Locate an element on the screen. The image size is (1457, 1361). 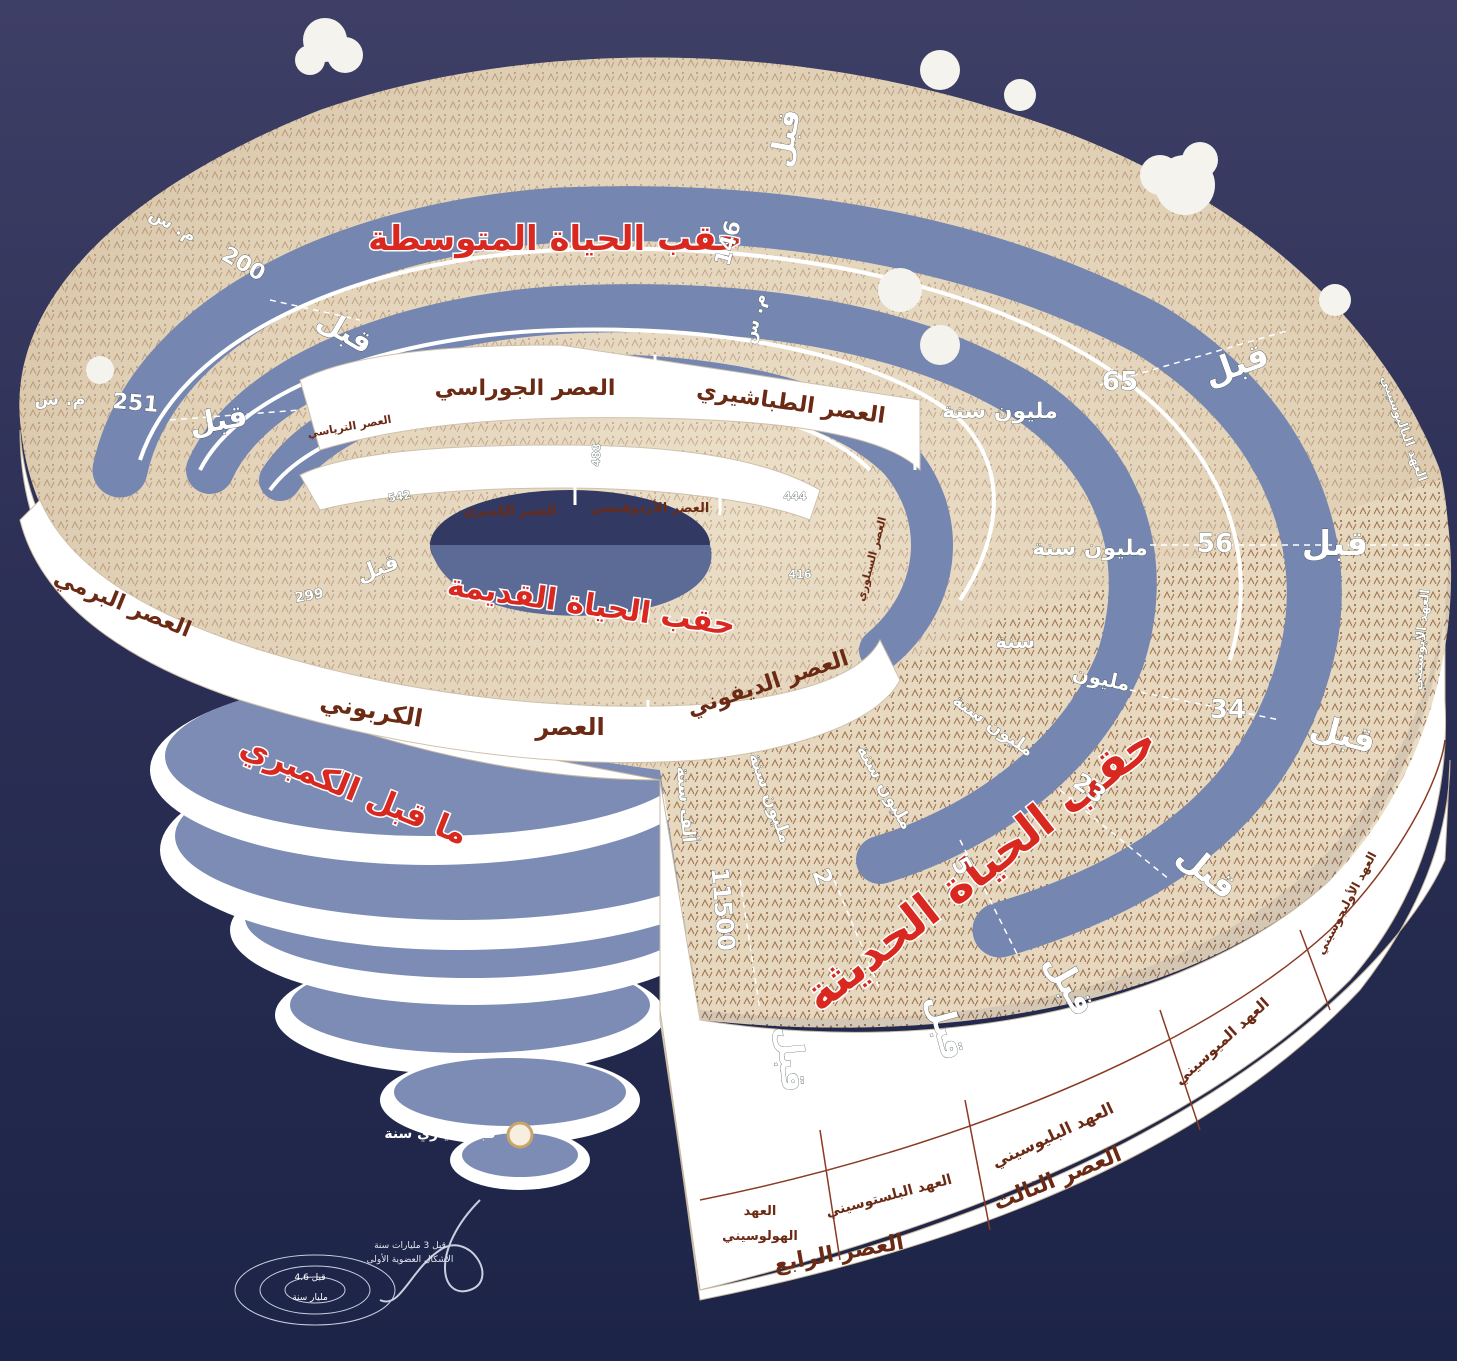
age-542: 542 is located at coordinates (399, 496).